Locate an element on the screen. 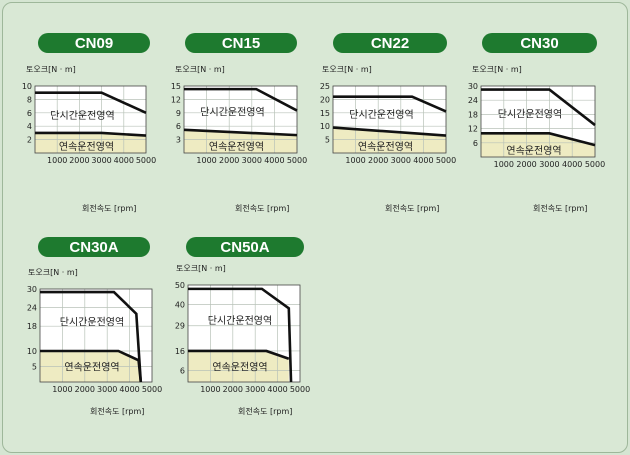 This screenshot has width=630, height=455. chart-title: CN15 is located at coordinates (241, 43).